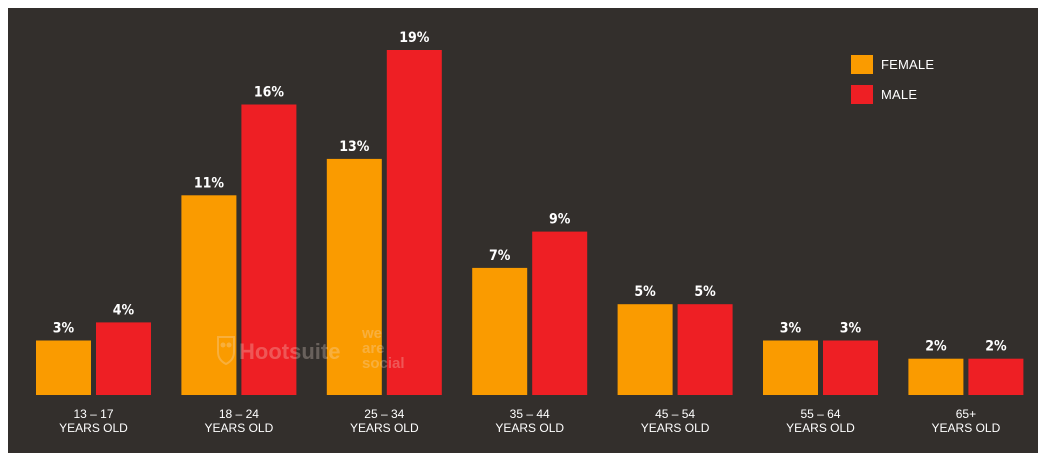 Image resolution: width=1038 pixels, height=453 pixels. What do you see at coordinates (354, 147) in the screenshot?
I see `value-label-female-3: 13%` at bounding box center [354, 147].